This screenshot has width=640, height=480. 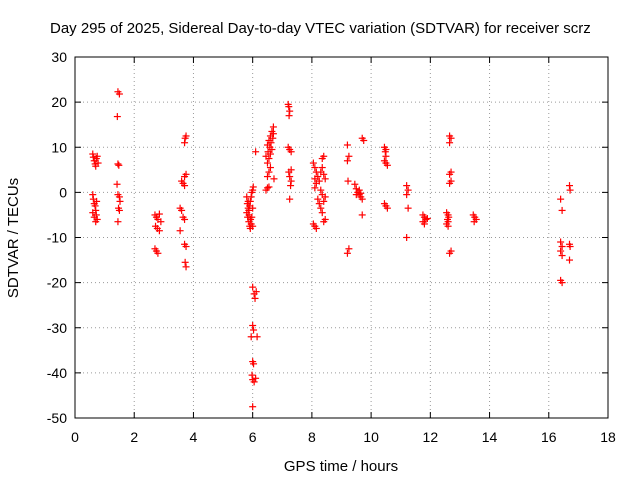 What do you see at coordinates (371, 437) in the screenshot?
I see `x-tick-label: 10` at bounding box center [371, 437].